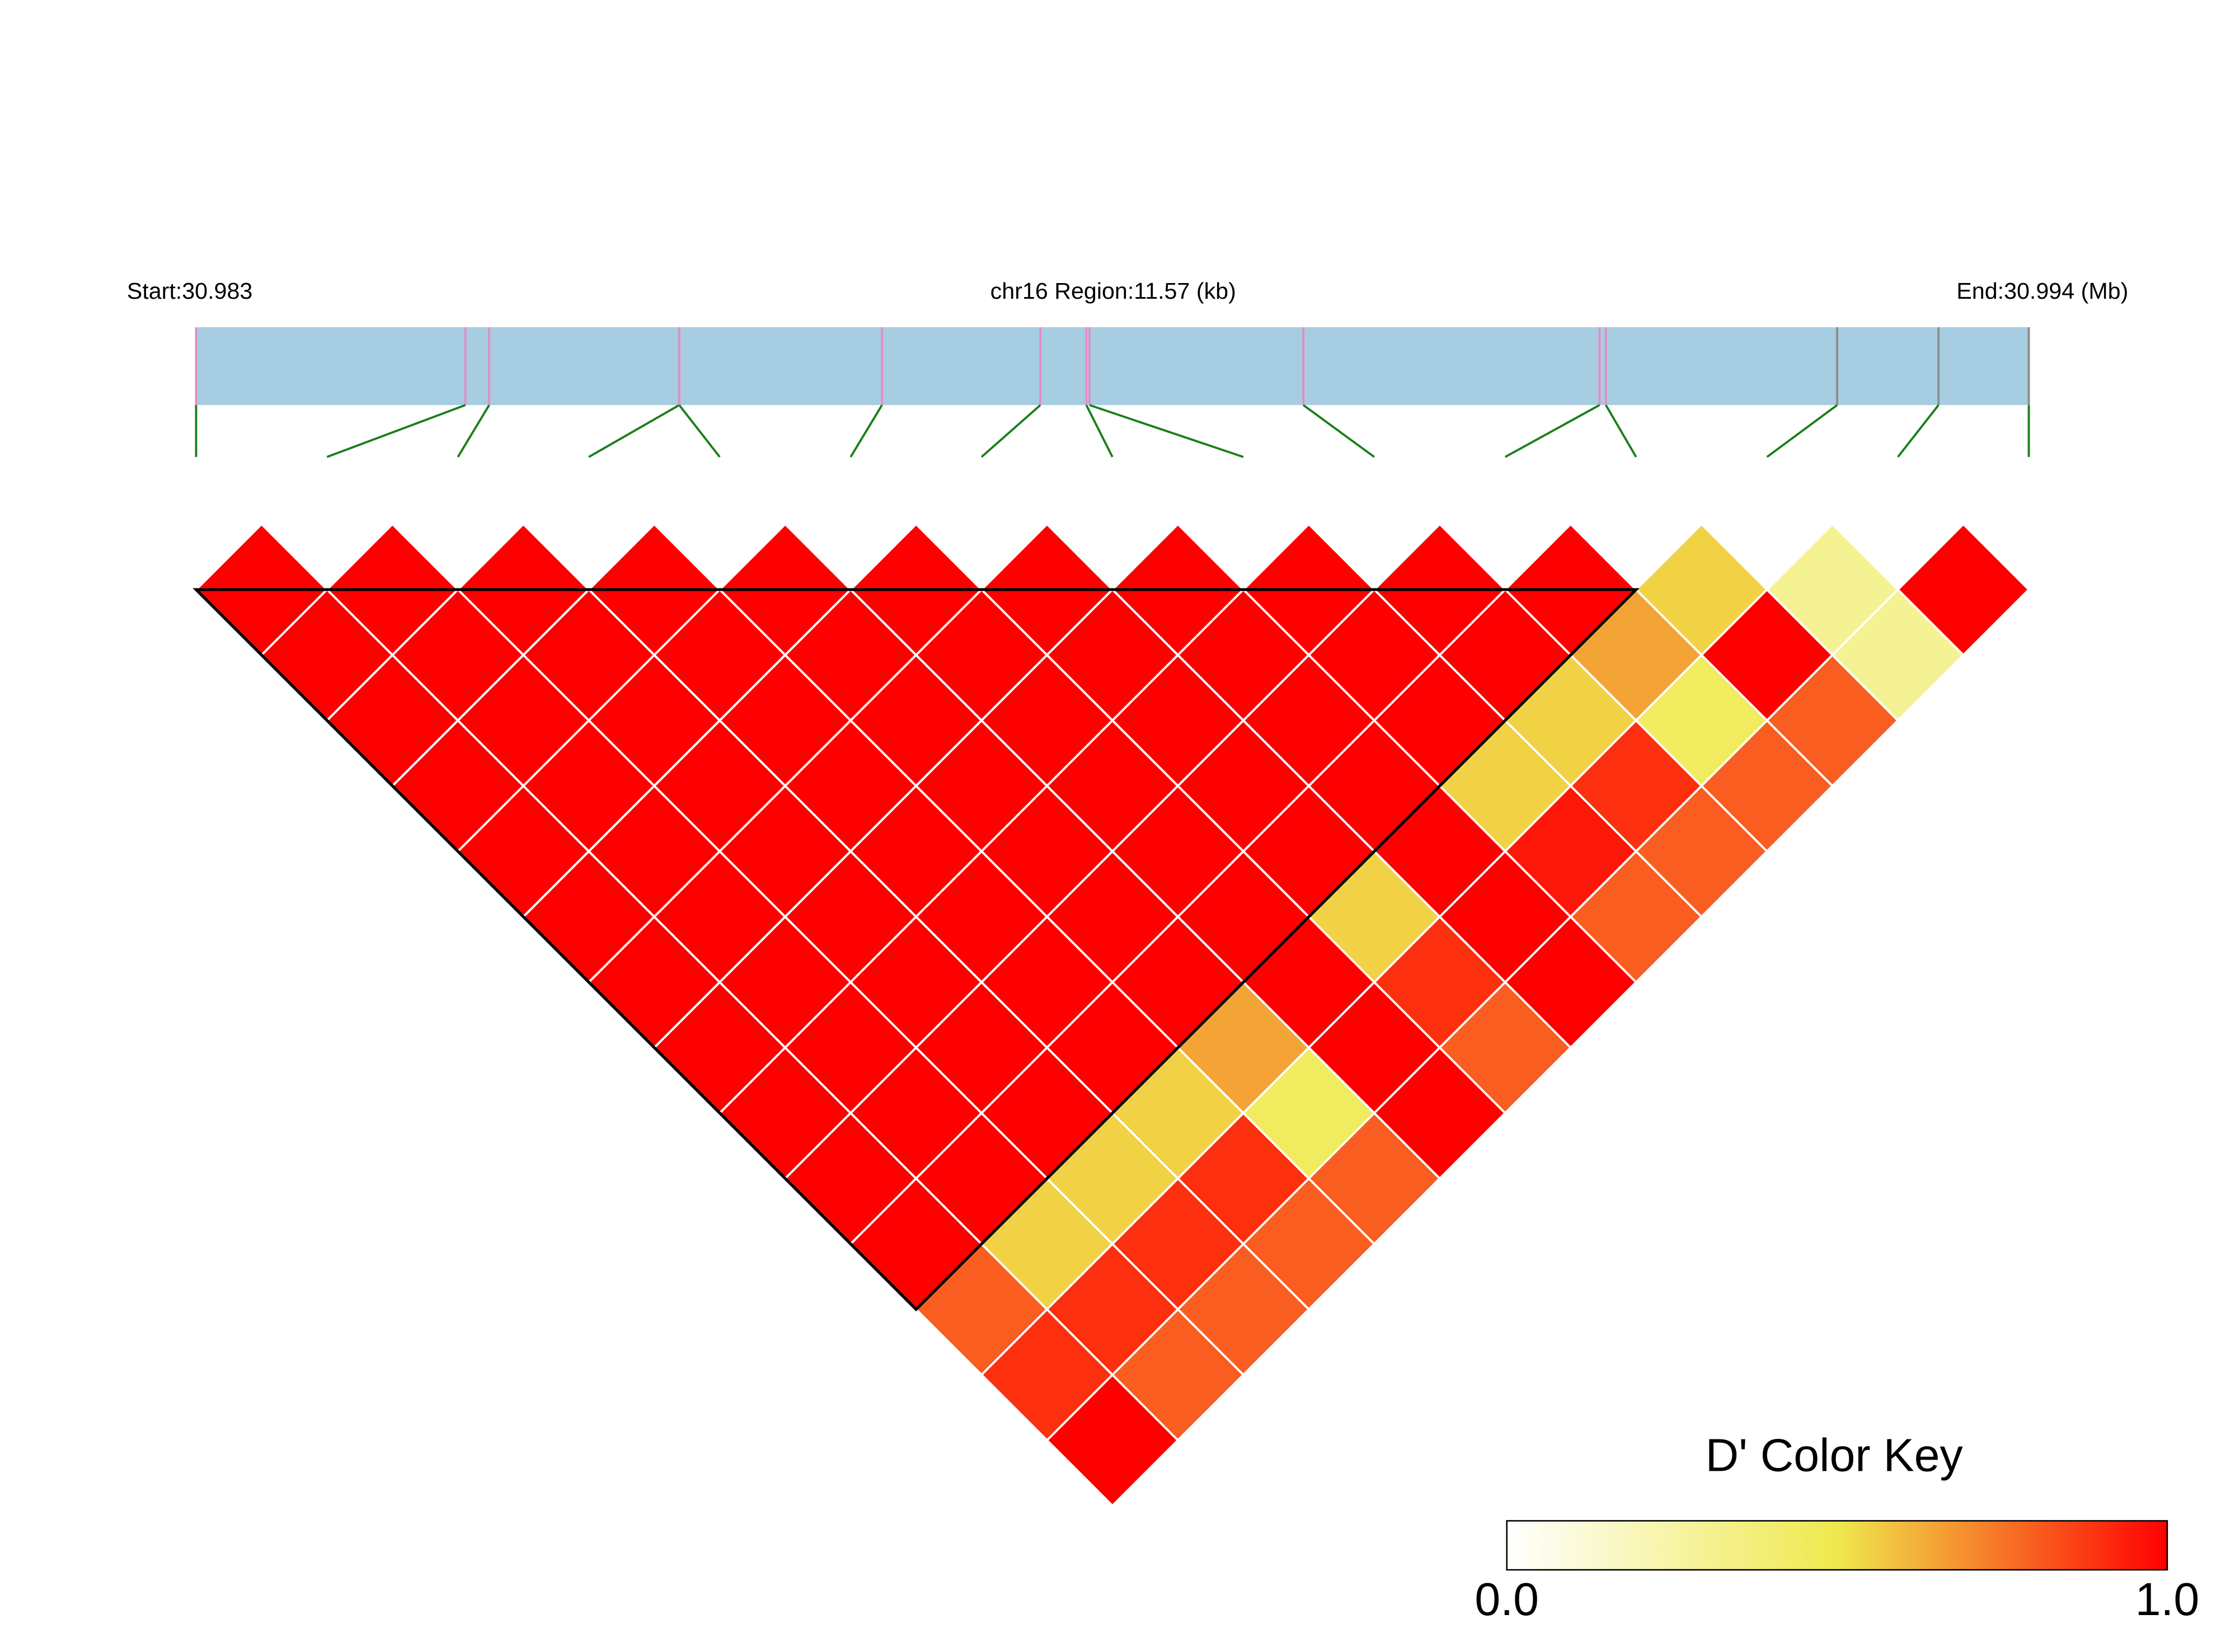 The width and height of the screenshot is (2235, 1652). I want to click on start-label: Start:30.983, so click(190, 291).